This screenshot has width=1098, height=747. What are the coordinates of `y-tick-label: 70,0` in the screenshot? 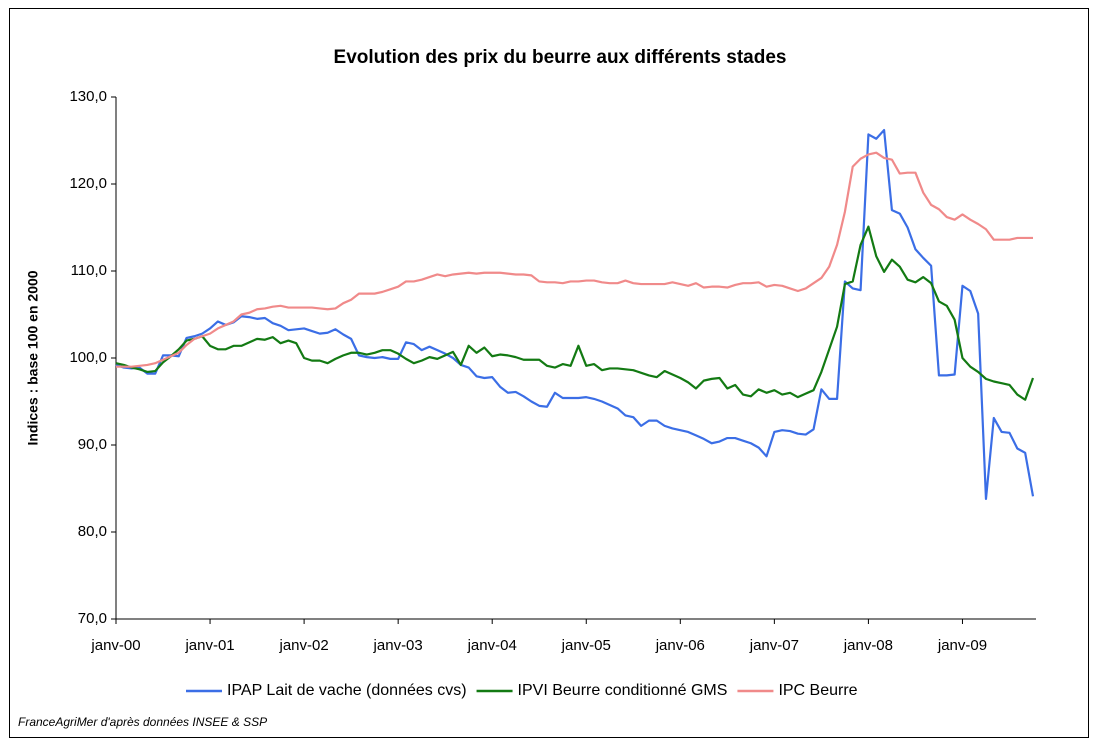 It's located at (92, 618).